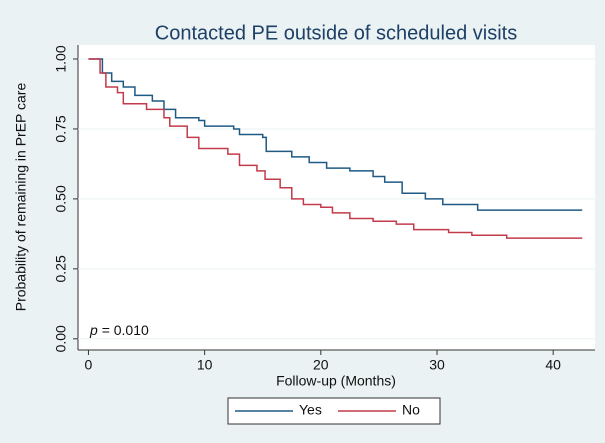  I want to click on y-tick-label: 0.75, so click(61, 128).